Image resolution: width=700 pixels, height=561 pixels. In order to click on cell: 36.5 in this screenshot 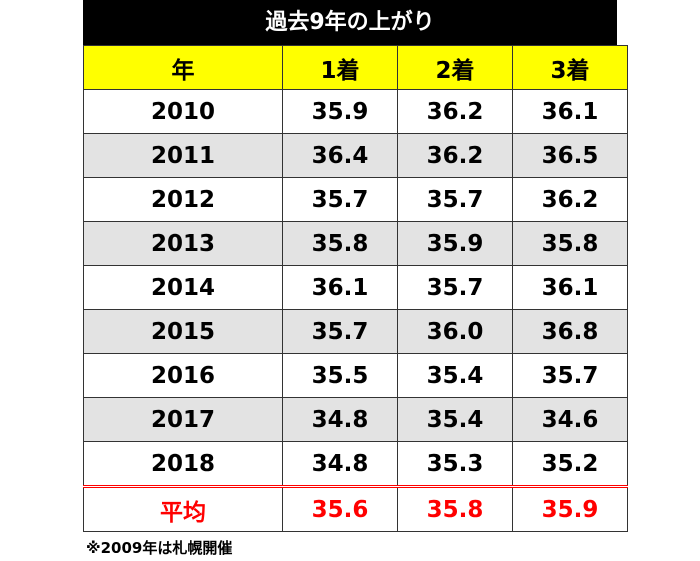, I will do `click(570, 155)`.